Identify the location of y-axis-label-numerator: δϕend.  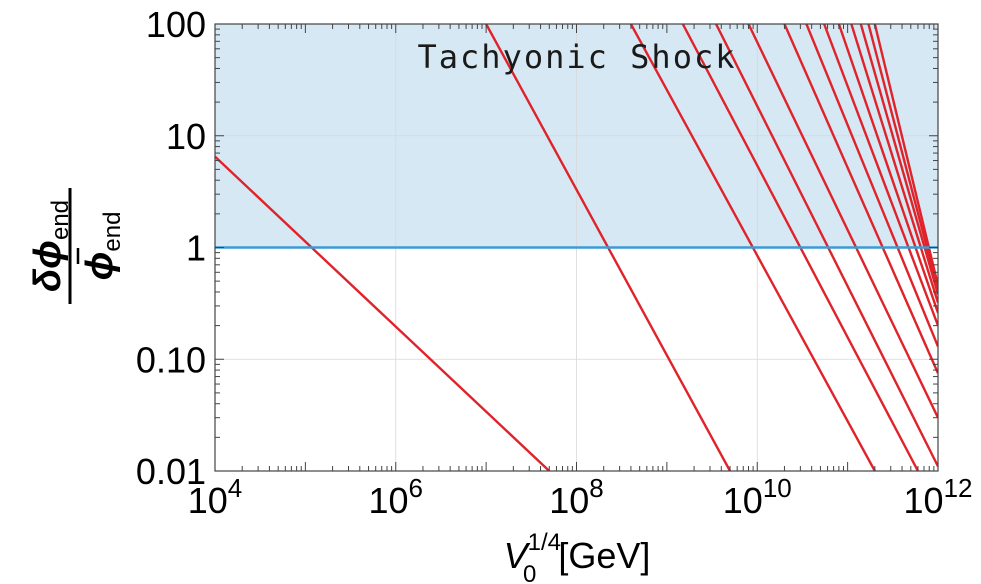
(50, 246).